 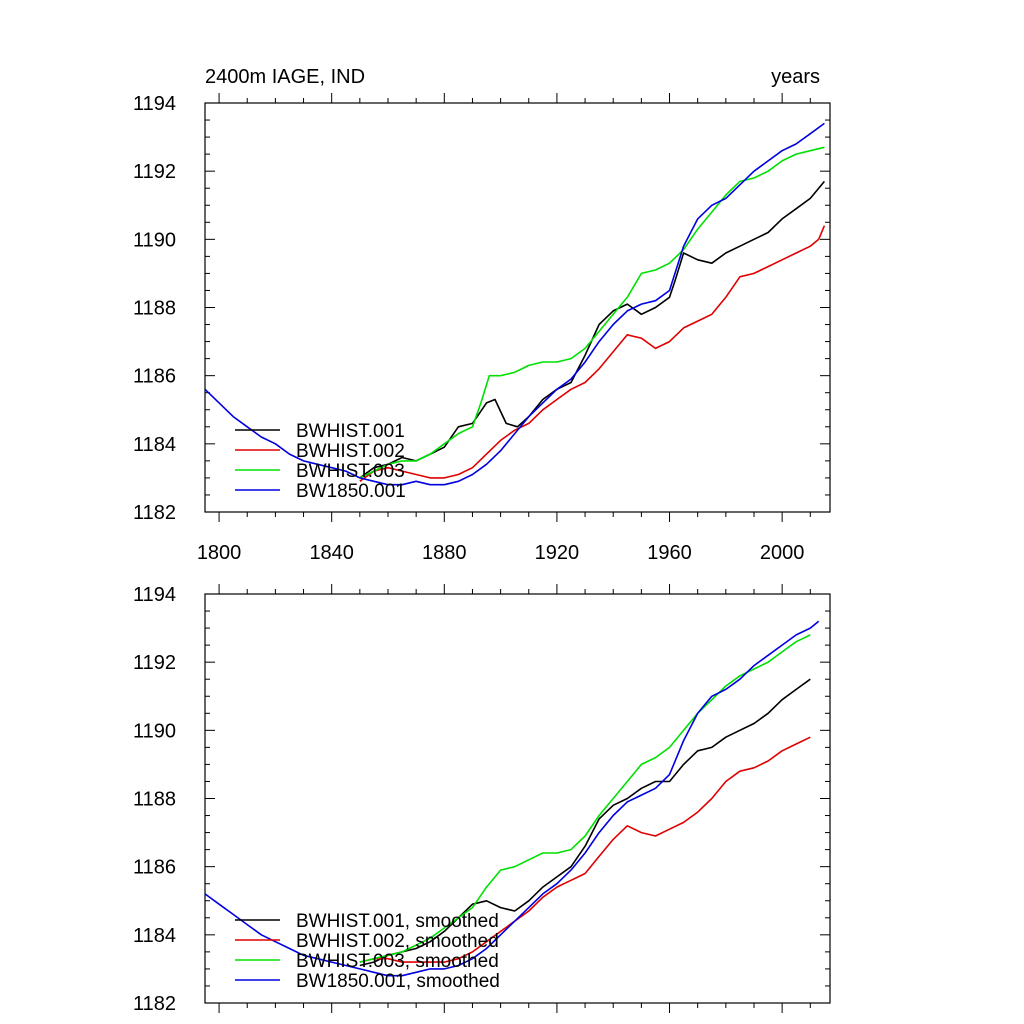 I want to click on legend-label-bwhist-003: BWHIST.003, so click(x=350, y=471).